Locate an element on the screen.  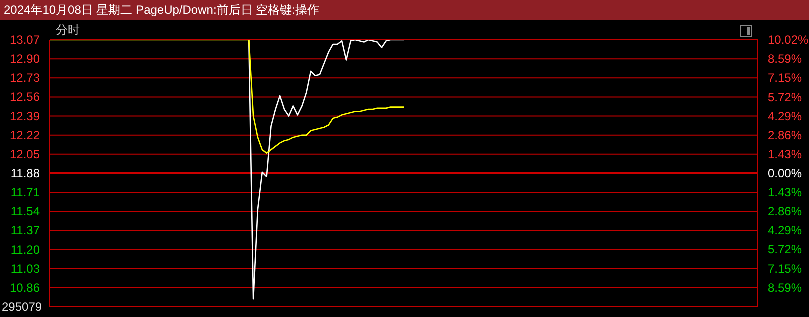
y-tick-label: 12.39 is located at coordinates (25, 116).